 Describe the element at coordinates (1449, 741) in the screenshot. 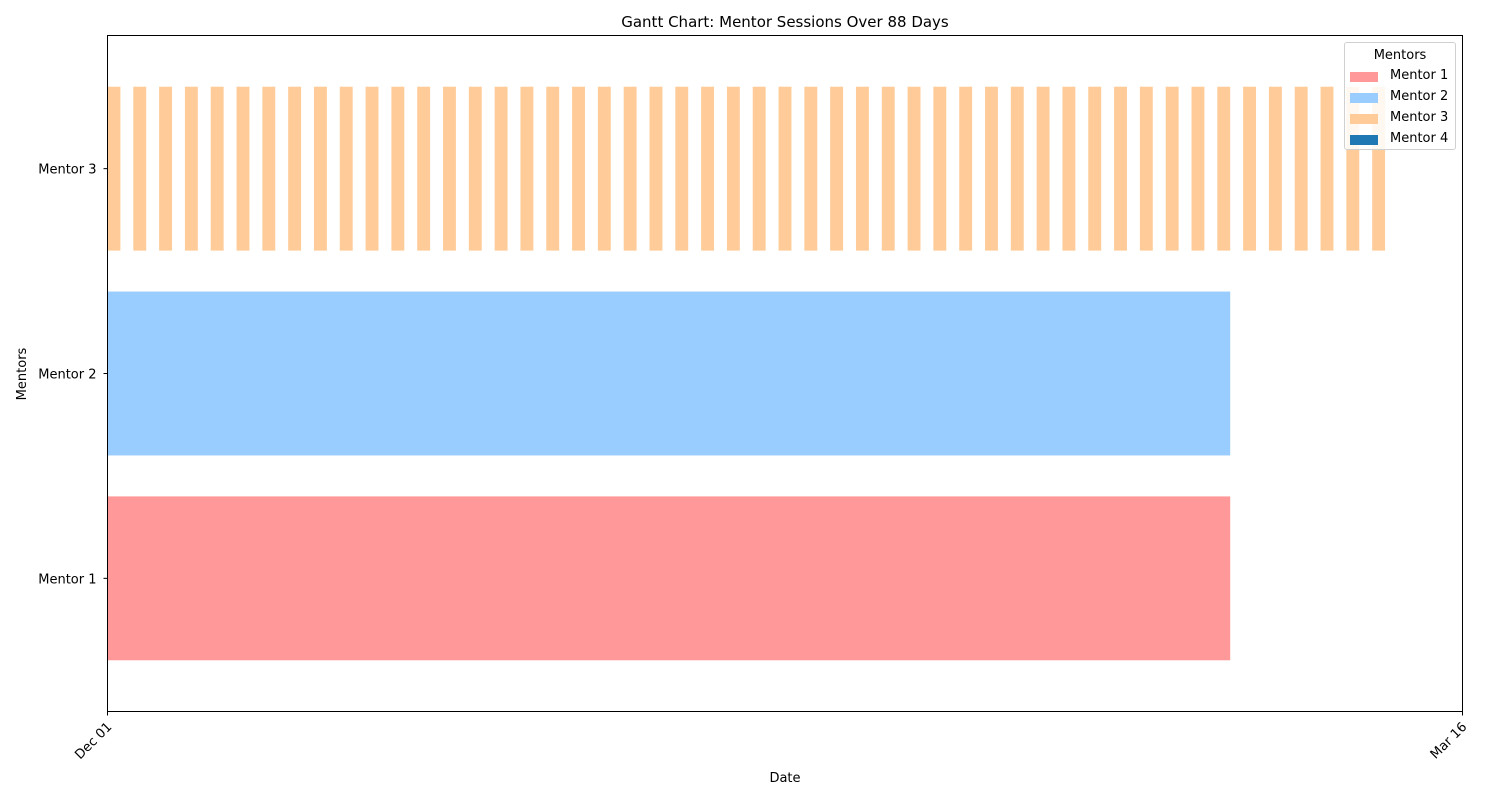

I see `x-tick-label-2: Mar 16` at that location.